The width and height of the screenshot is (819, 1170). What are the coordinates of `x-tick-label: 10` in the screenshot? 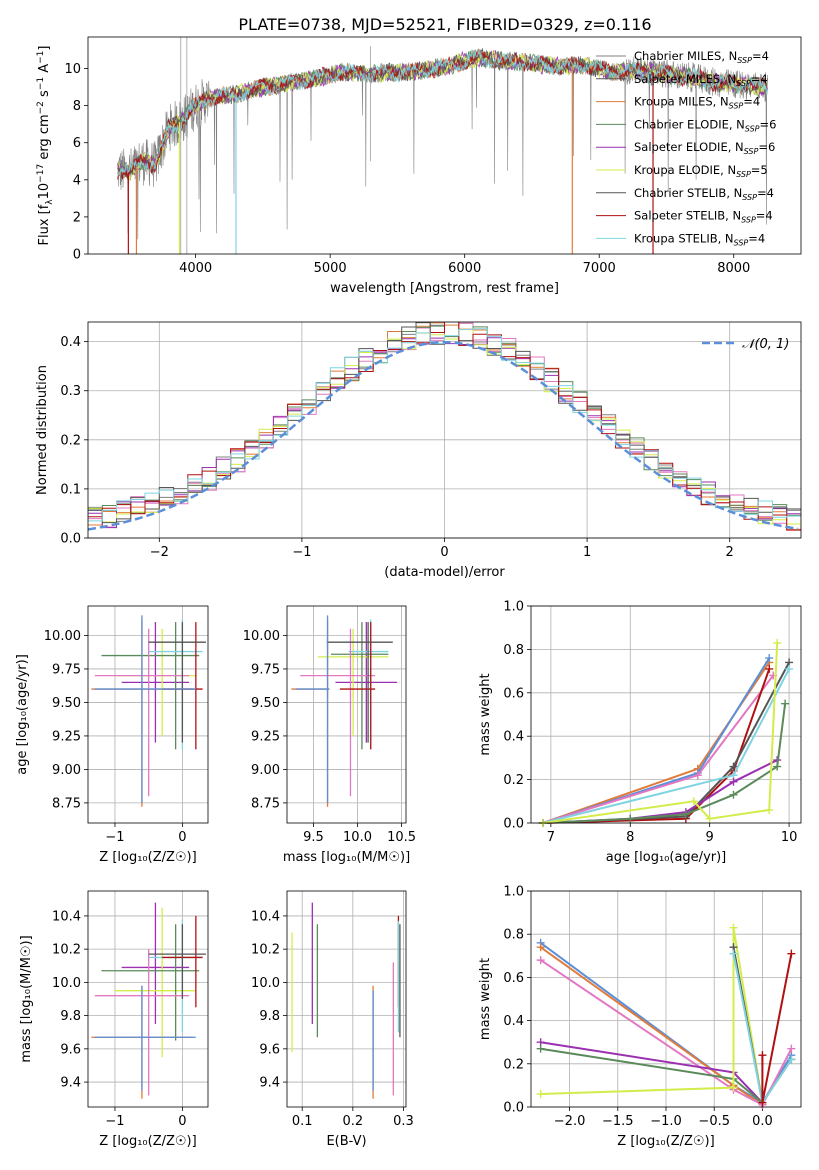 It's located at (789, 837).